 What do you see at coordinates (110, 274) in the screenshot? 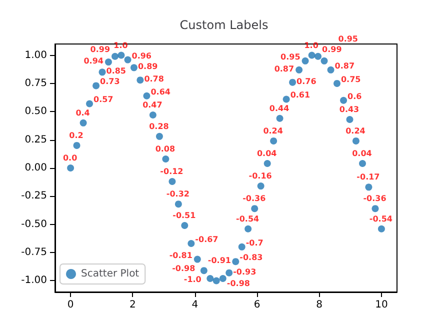
I see `legend-label: Scatter Plot` at bounding box center [110, 274].